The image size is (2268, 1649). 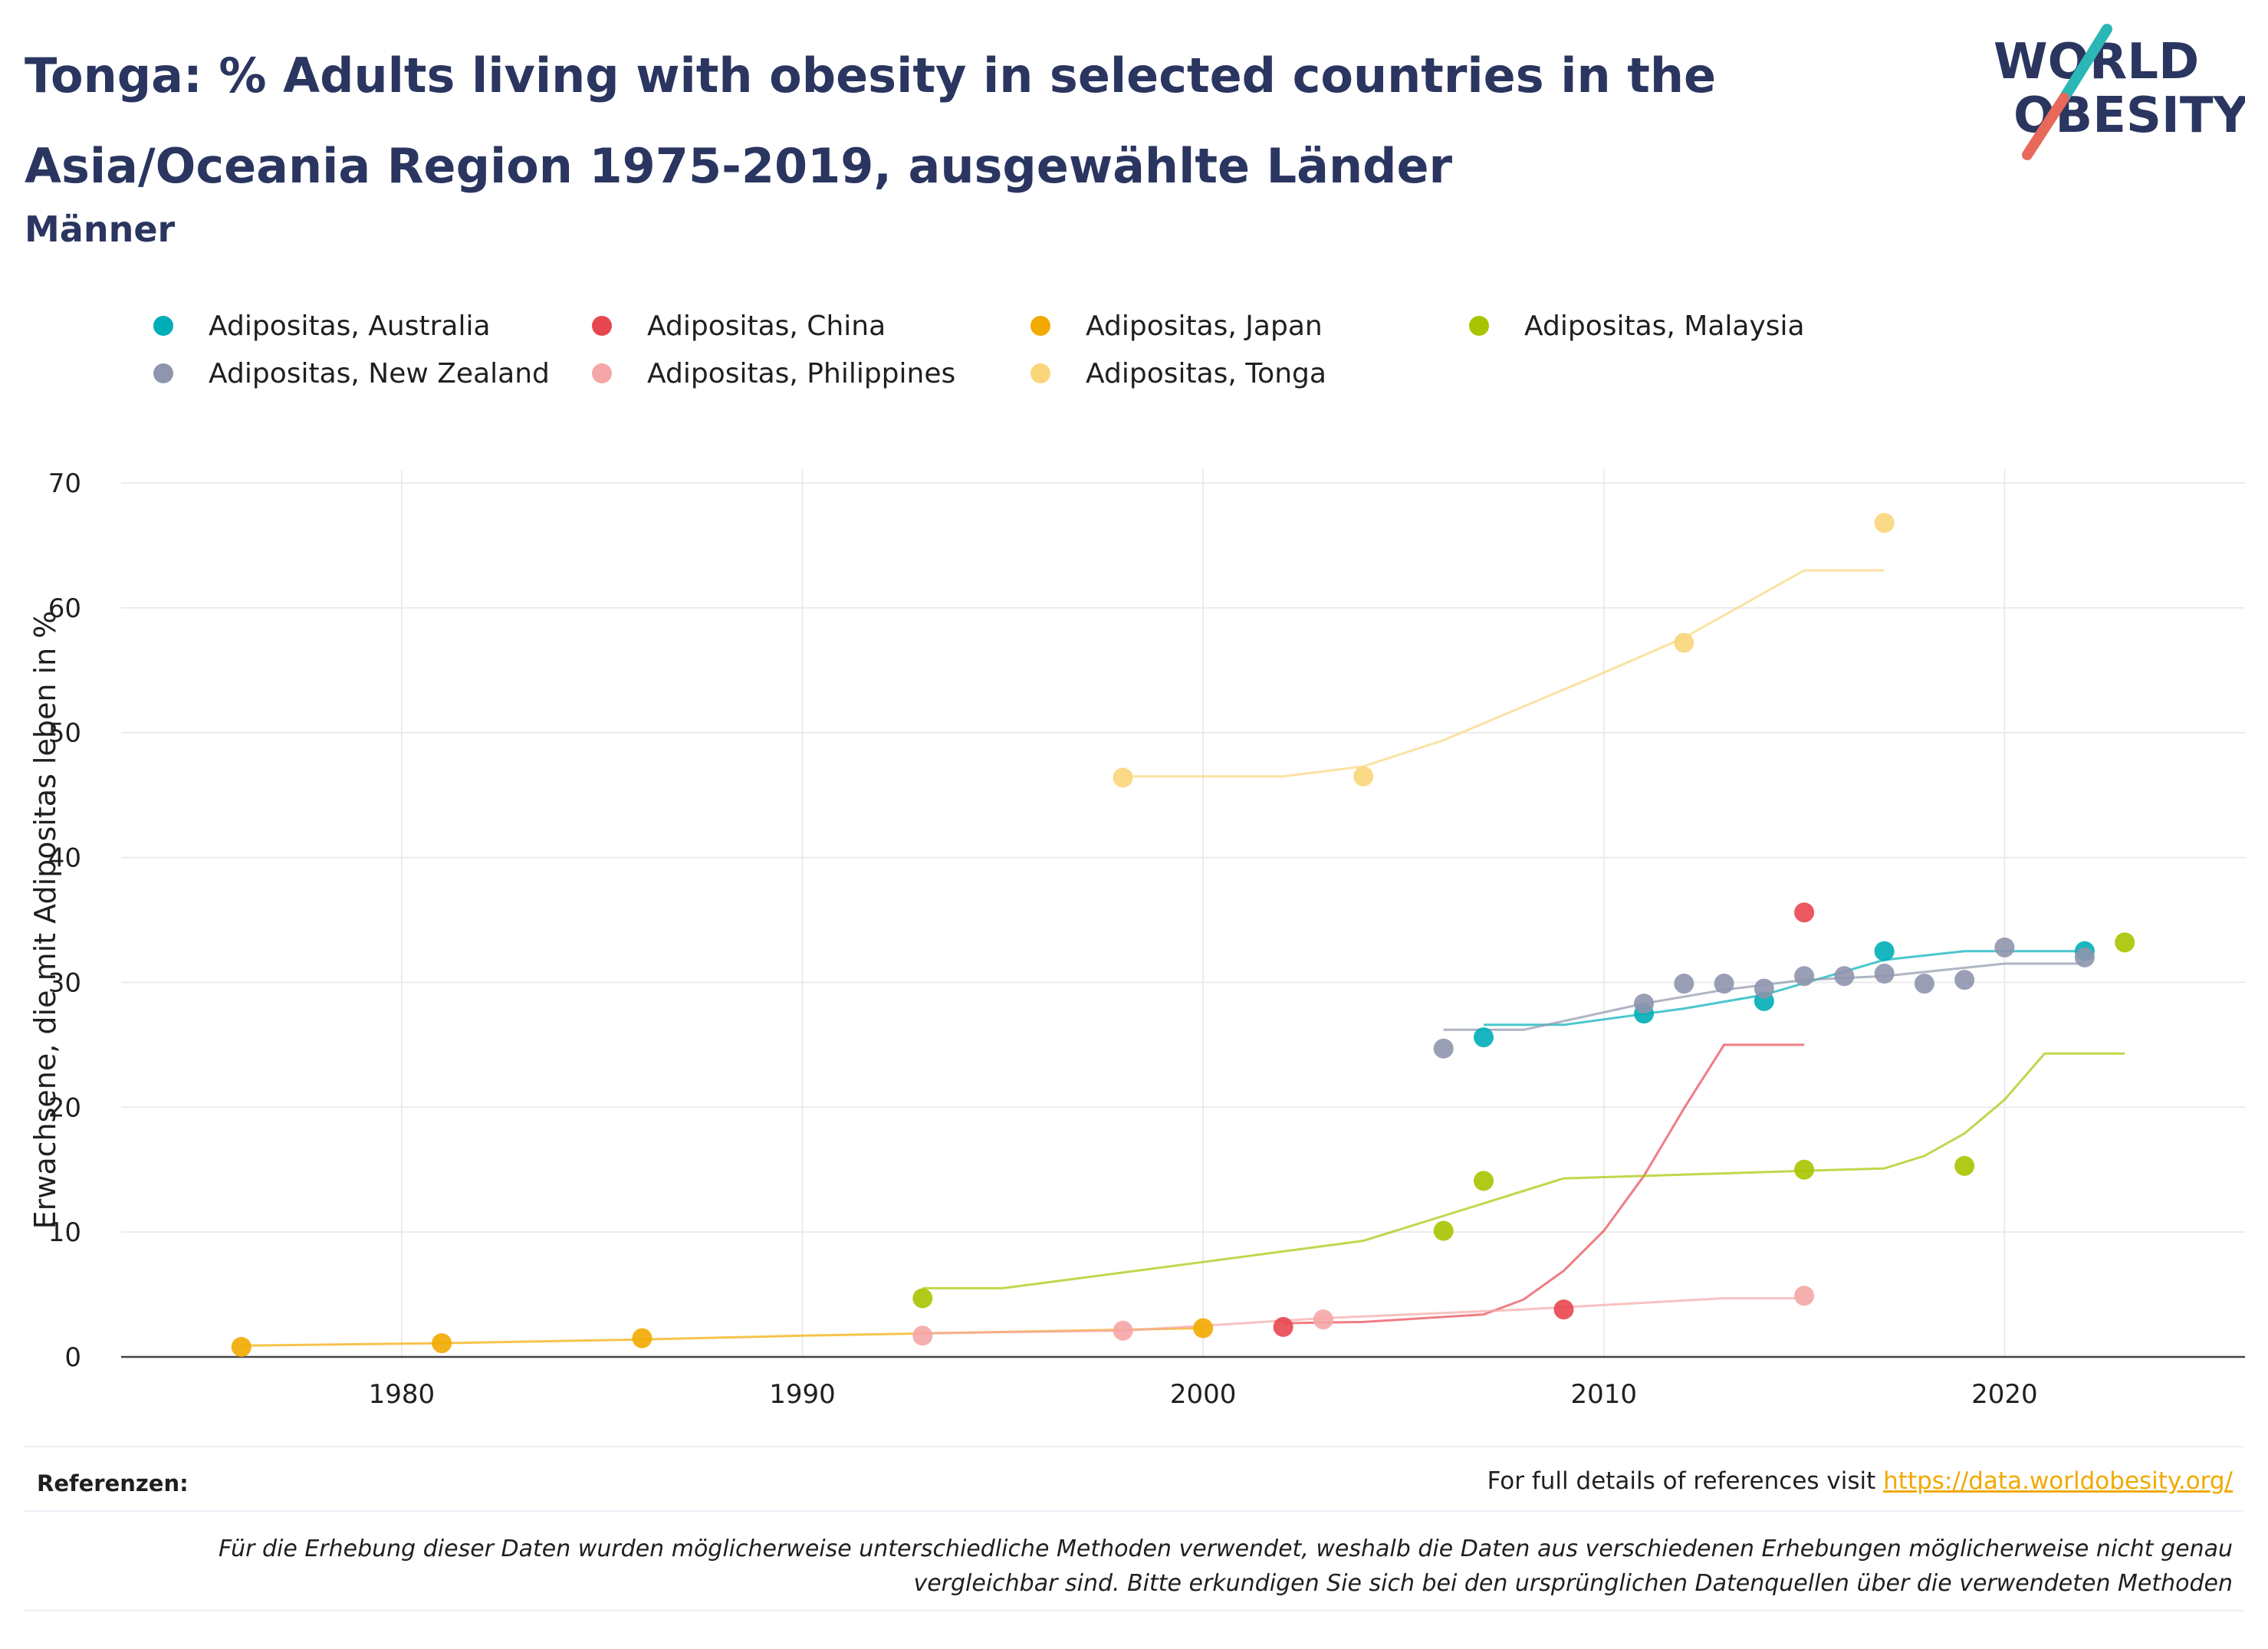 What do you see at coordinates (2045, 126) in the screenshot?
I see `logo-accent-red` at bounding box center [2045, 126].